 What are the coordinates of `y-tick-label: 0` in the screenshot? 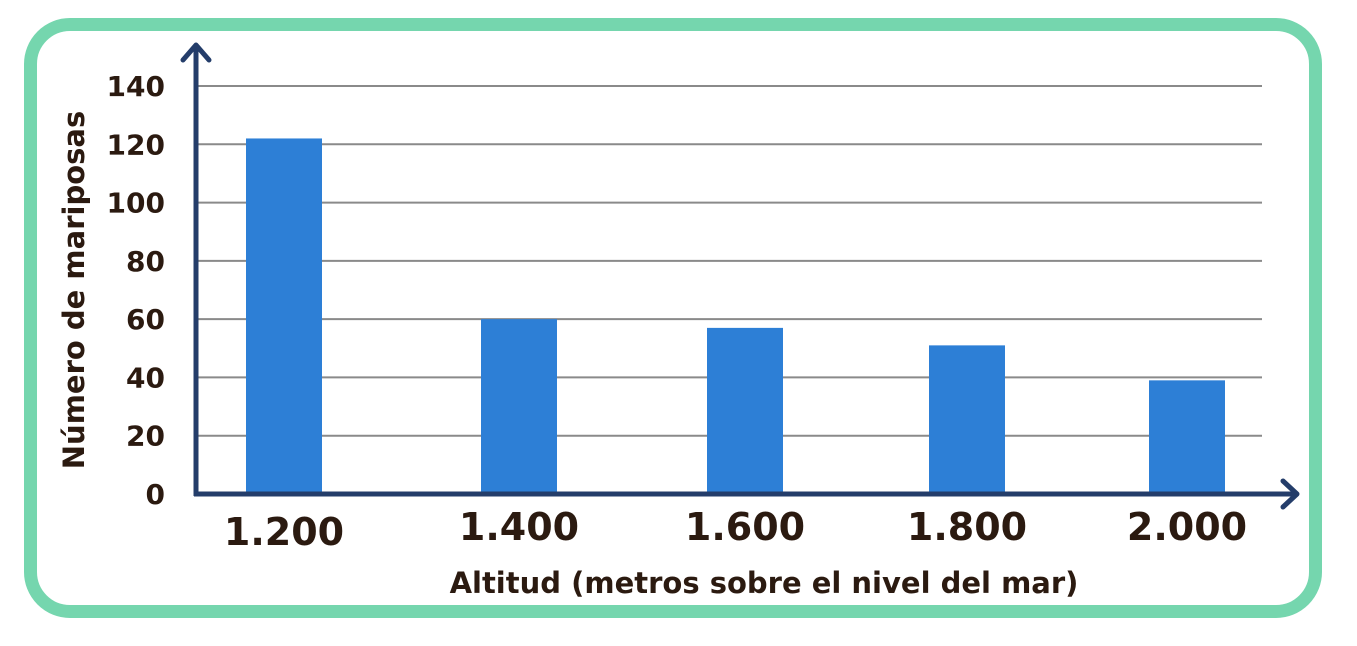 It's located at (155, 494).